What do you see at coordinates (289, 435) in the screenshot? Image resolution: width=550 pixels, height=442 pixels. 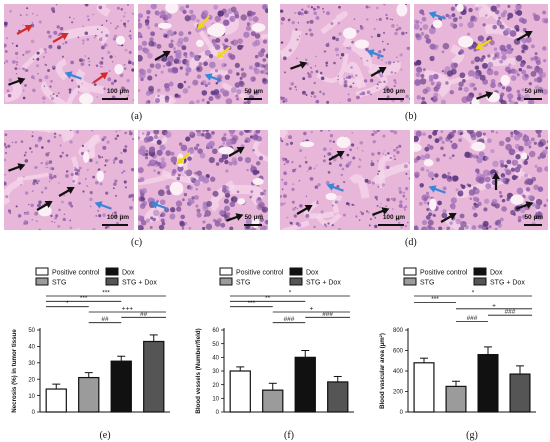 I see `chart-panel-label: (f)` at bounding box center [289, 435].